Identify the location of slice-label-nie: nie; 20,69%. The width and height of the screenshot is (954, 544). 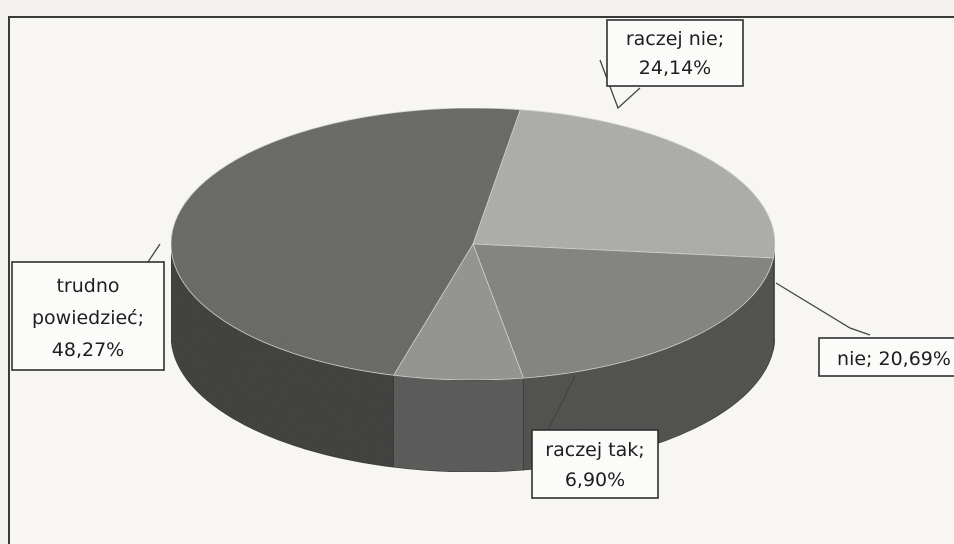
(894, 359).